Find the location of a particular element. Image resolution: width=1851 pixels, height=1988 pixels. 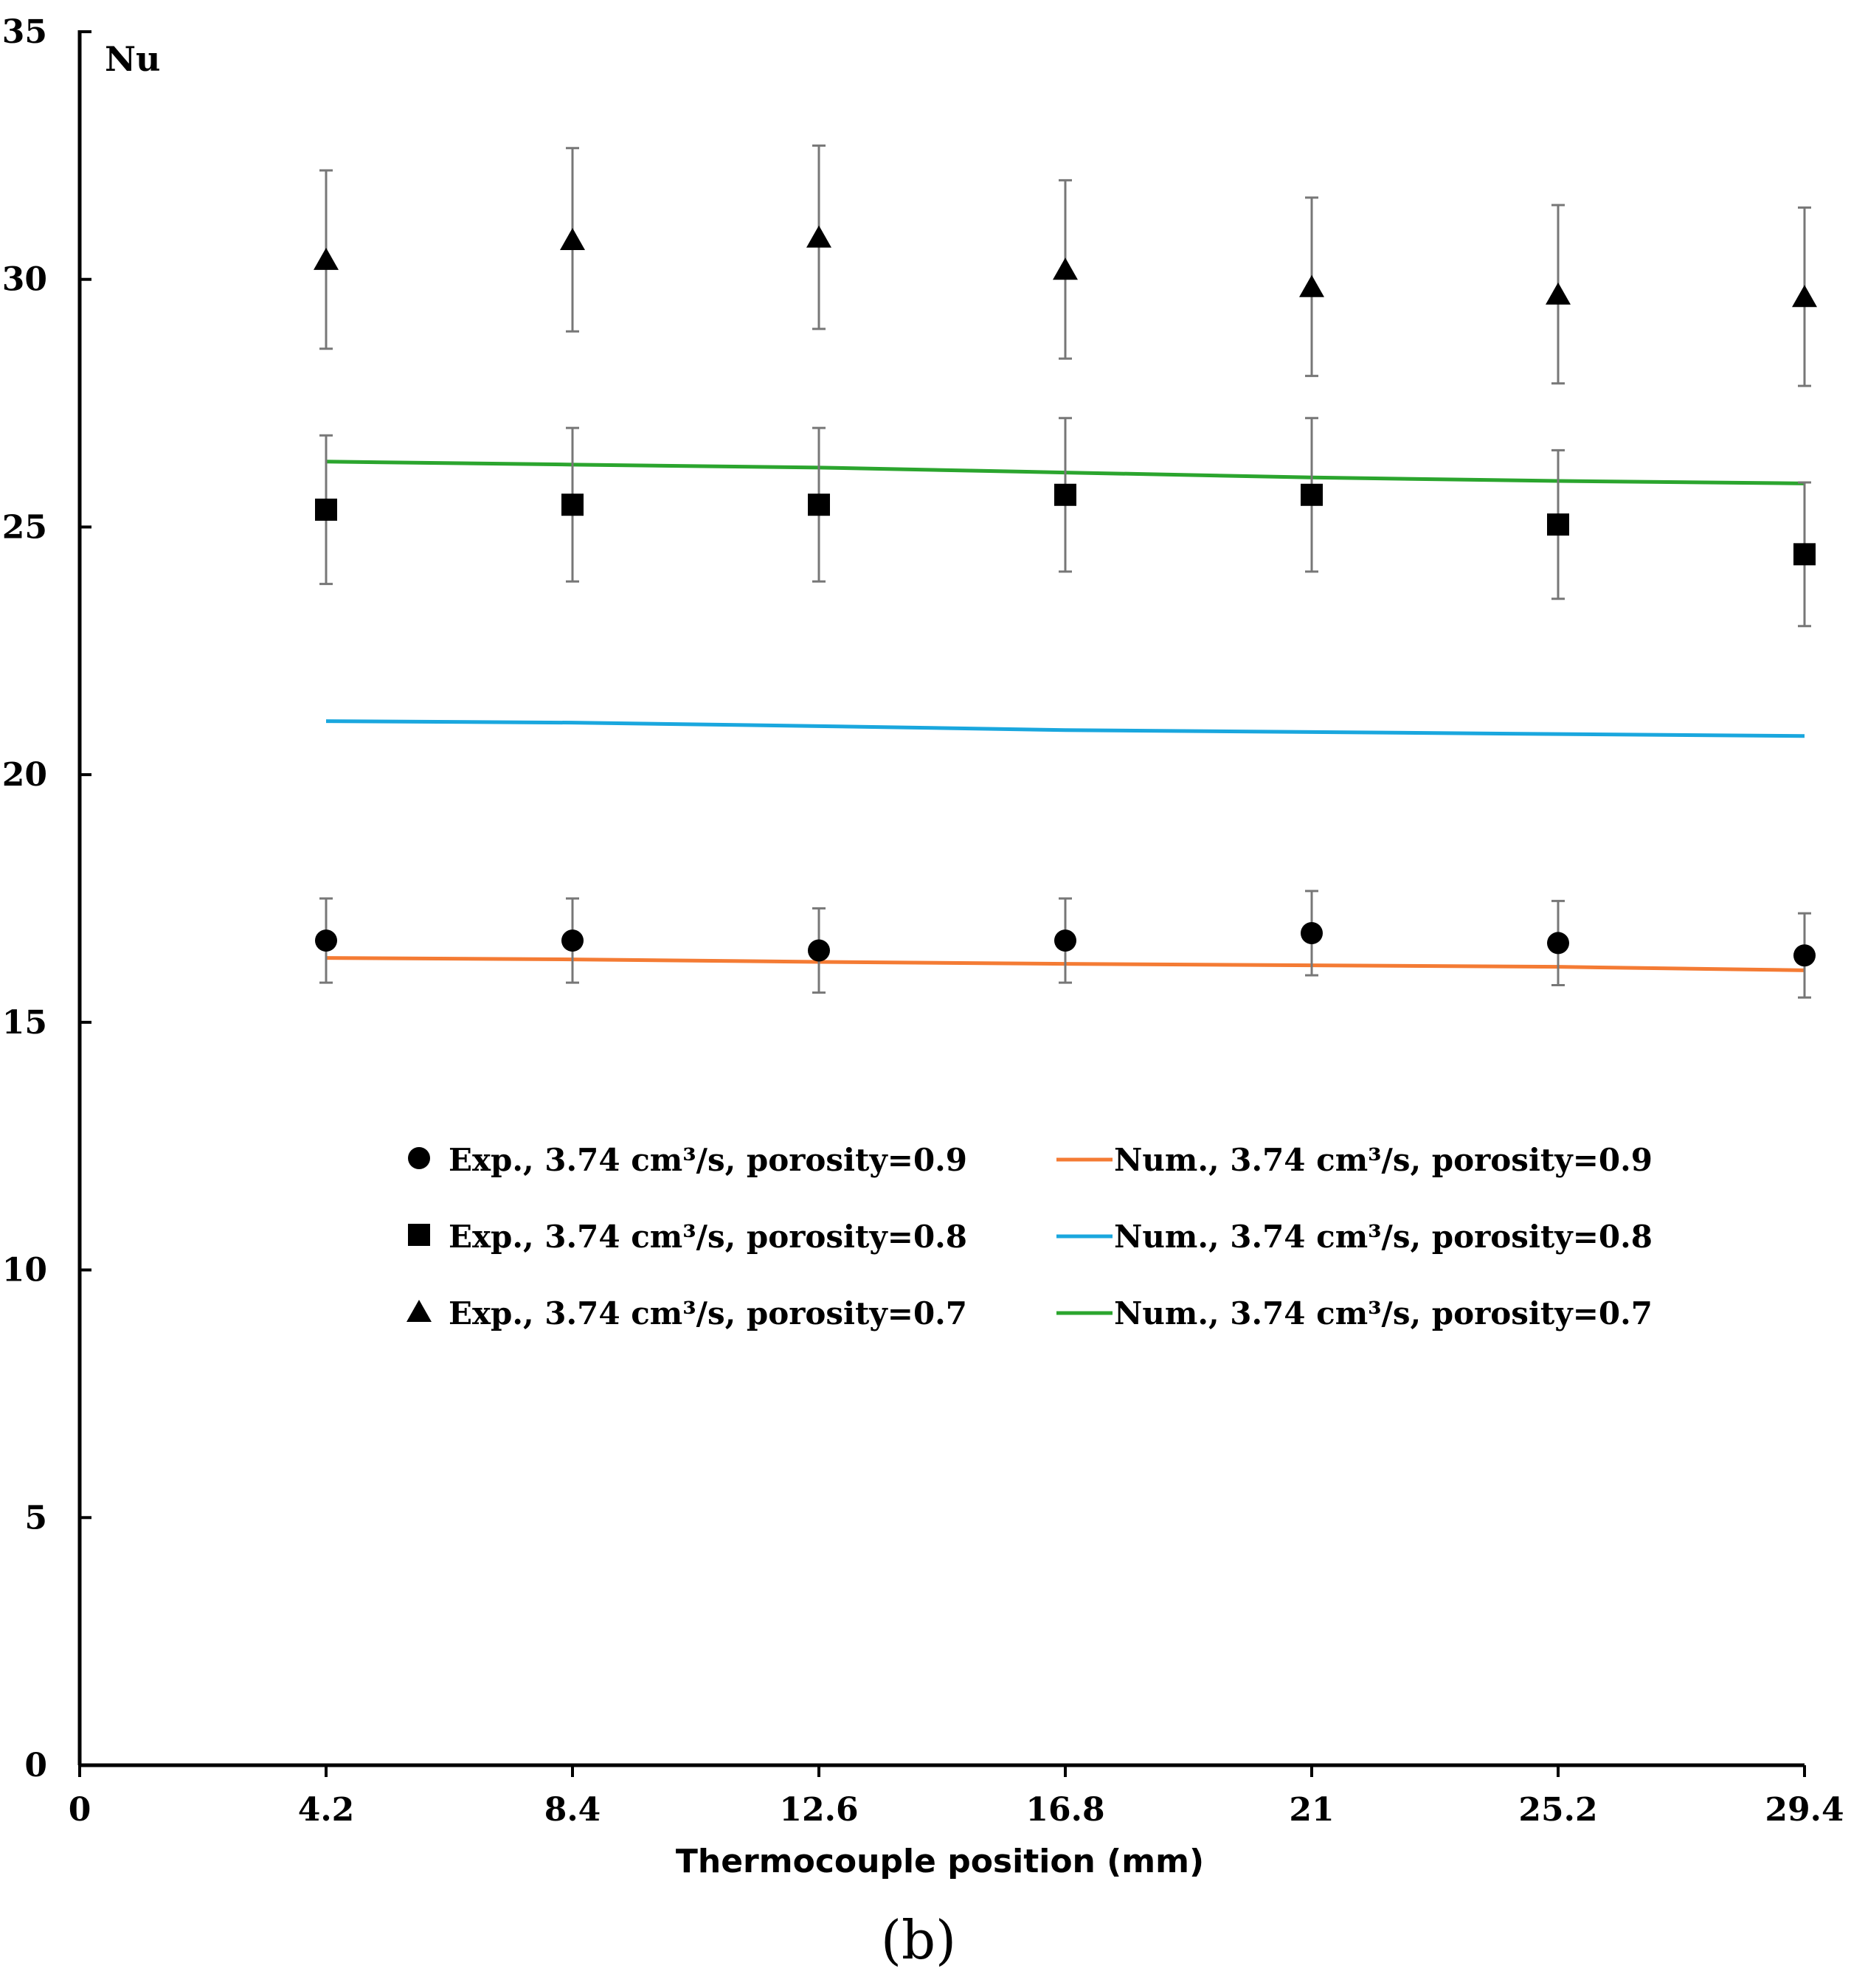

y-tick-label: 30 is located at coordinates (24, 280).